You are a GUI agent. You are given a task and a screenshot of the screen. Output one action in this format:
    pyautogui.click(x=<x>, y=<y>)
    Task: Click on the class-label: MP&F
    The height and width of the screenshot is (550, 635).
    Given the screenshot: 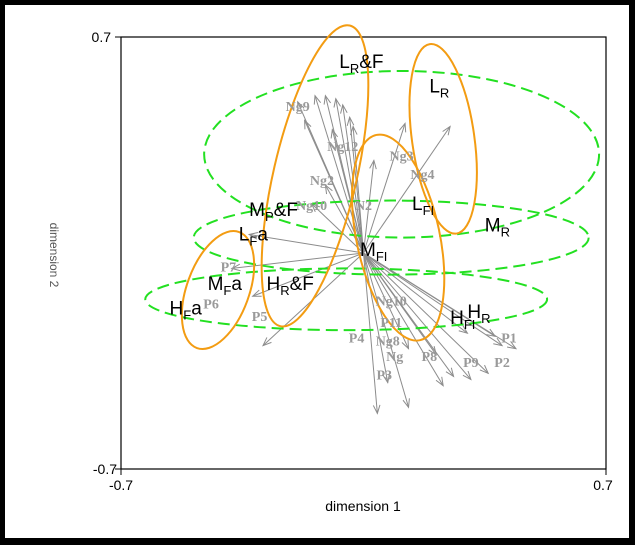 What is the action you would take?
    pyautogui.click(x=273, y=212)
    